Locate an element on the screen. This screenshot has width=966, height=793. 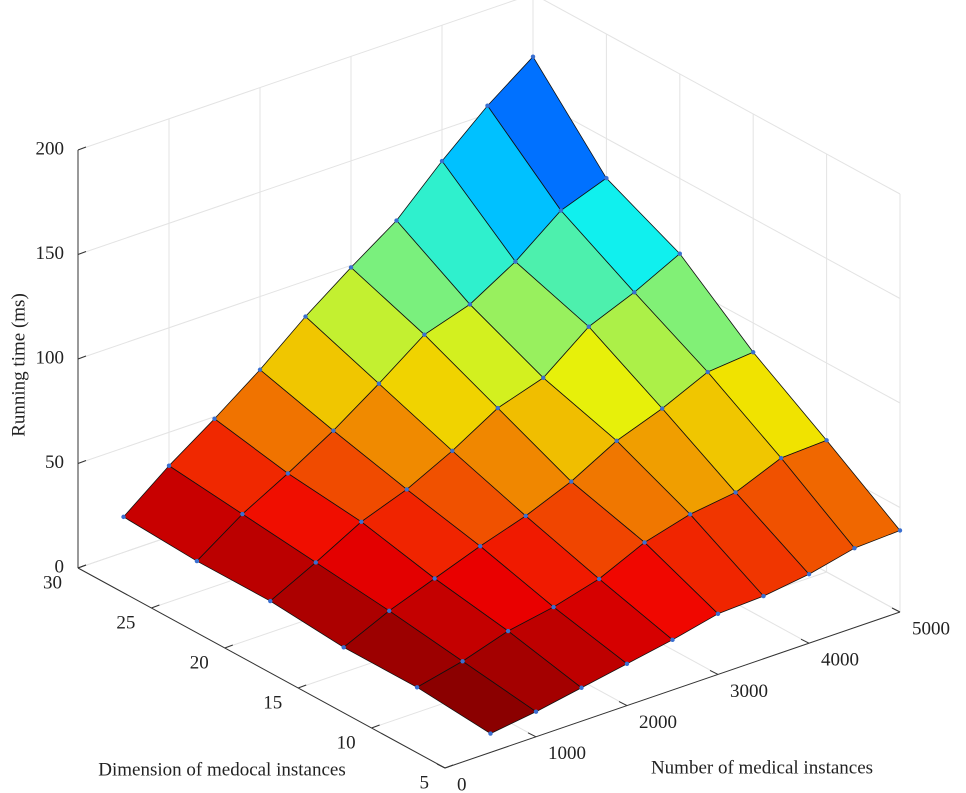
y-tick-label: 25 is located at coordinates (125, 622).